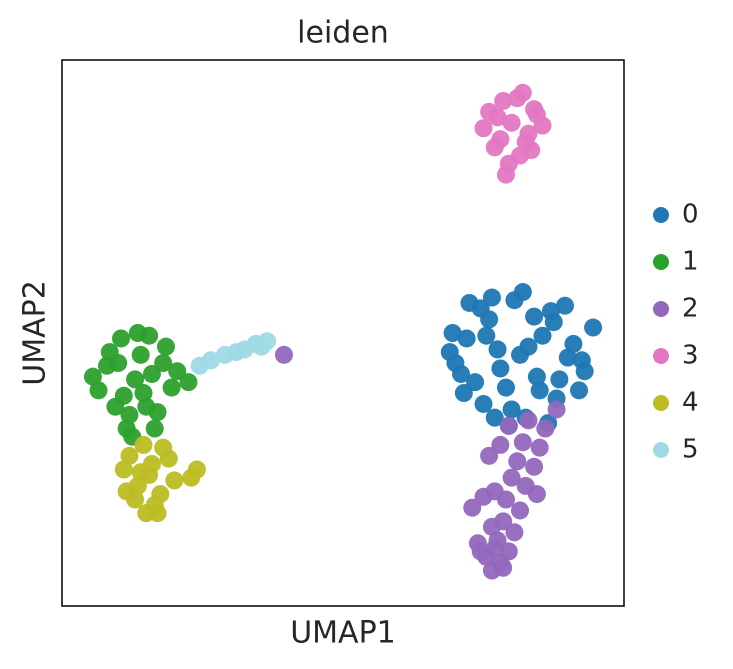  I want to click on legend-label: 3, so click(690, 356).